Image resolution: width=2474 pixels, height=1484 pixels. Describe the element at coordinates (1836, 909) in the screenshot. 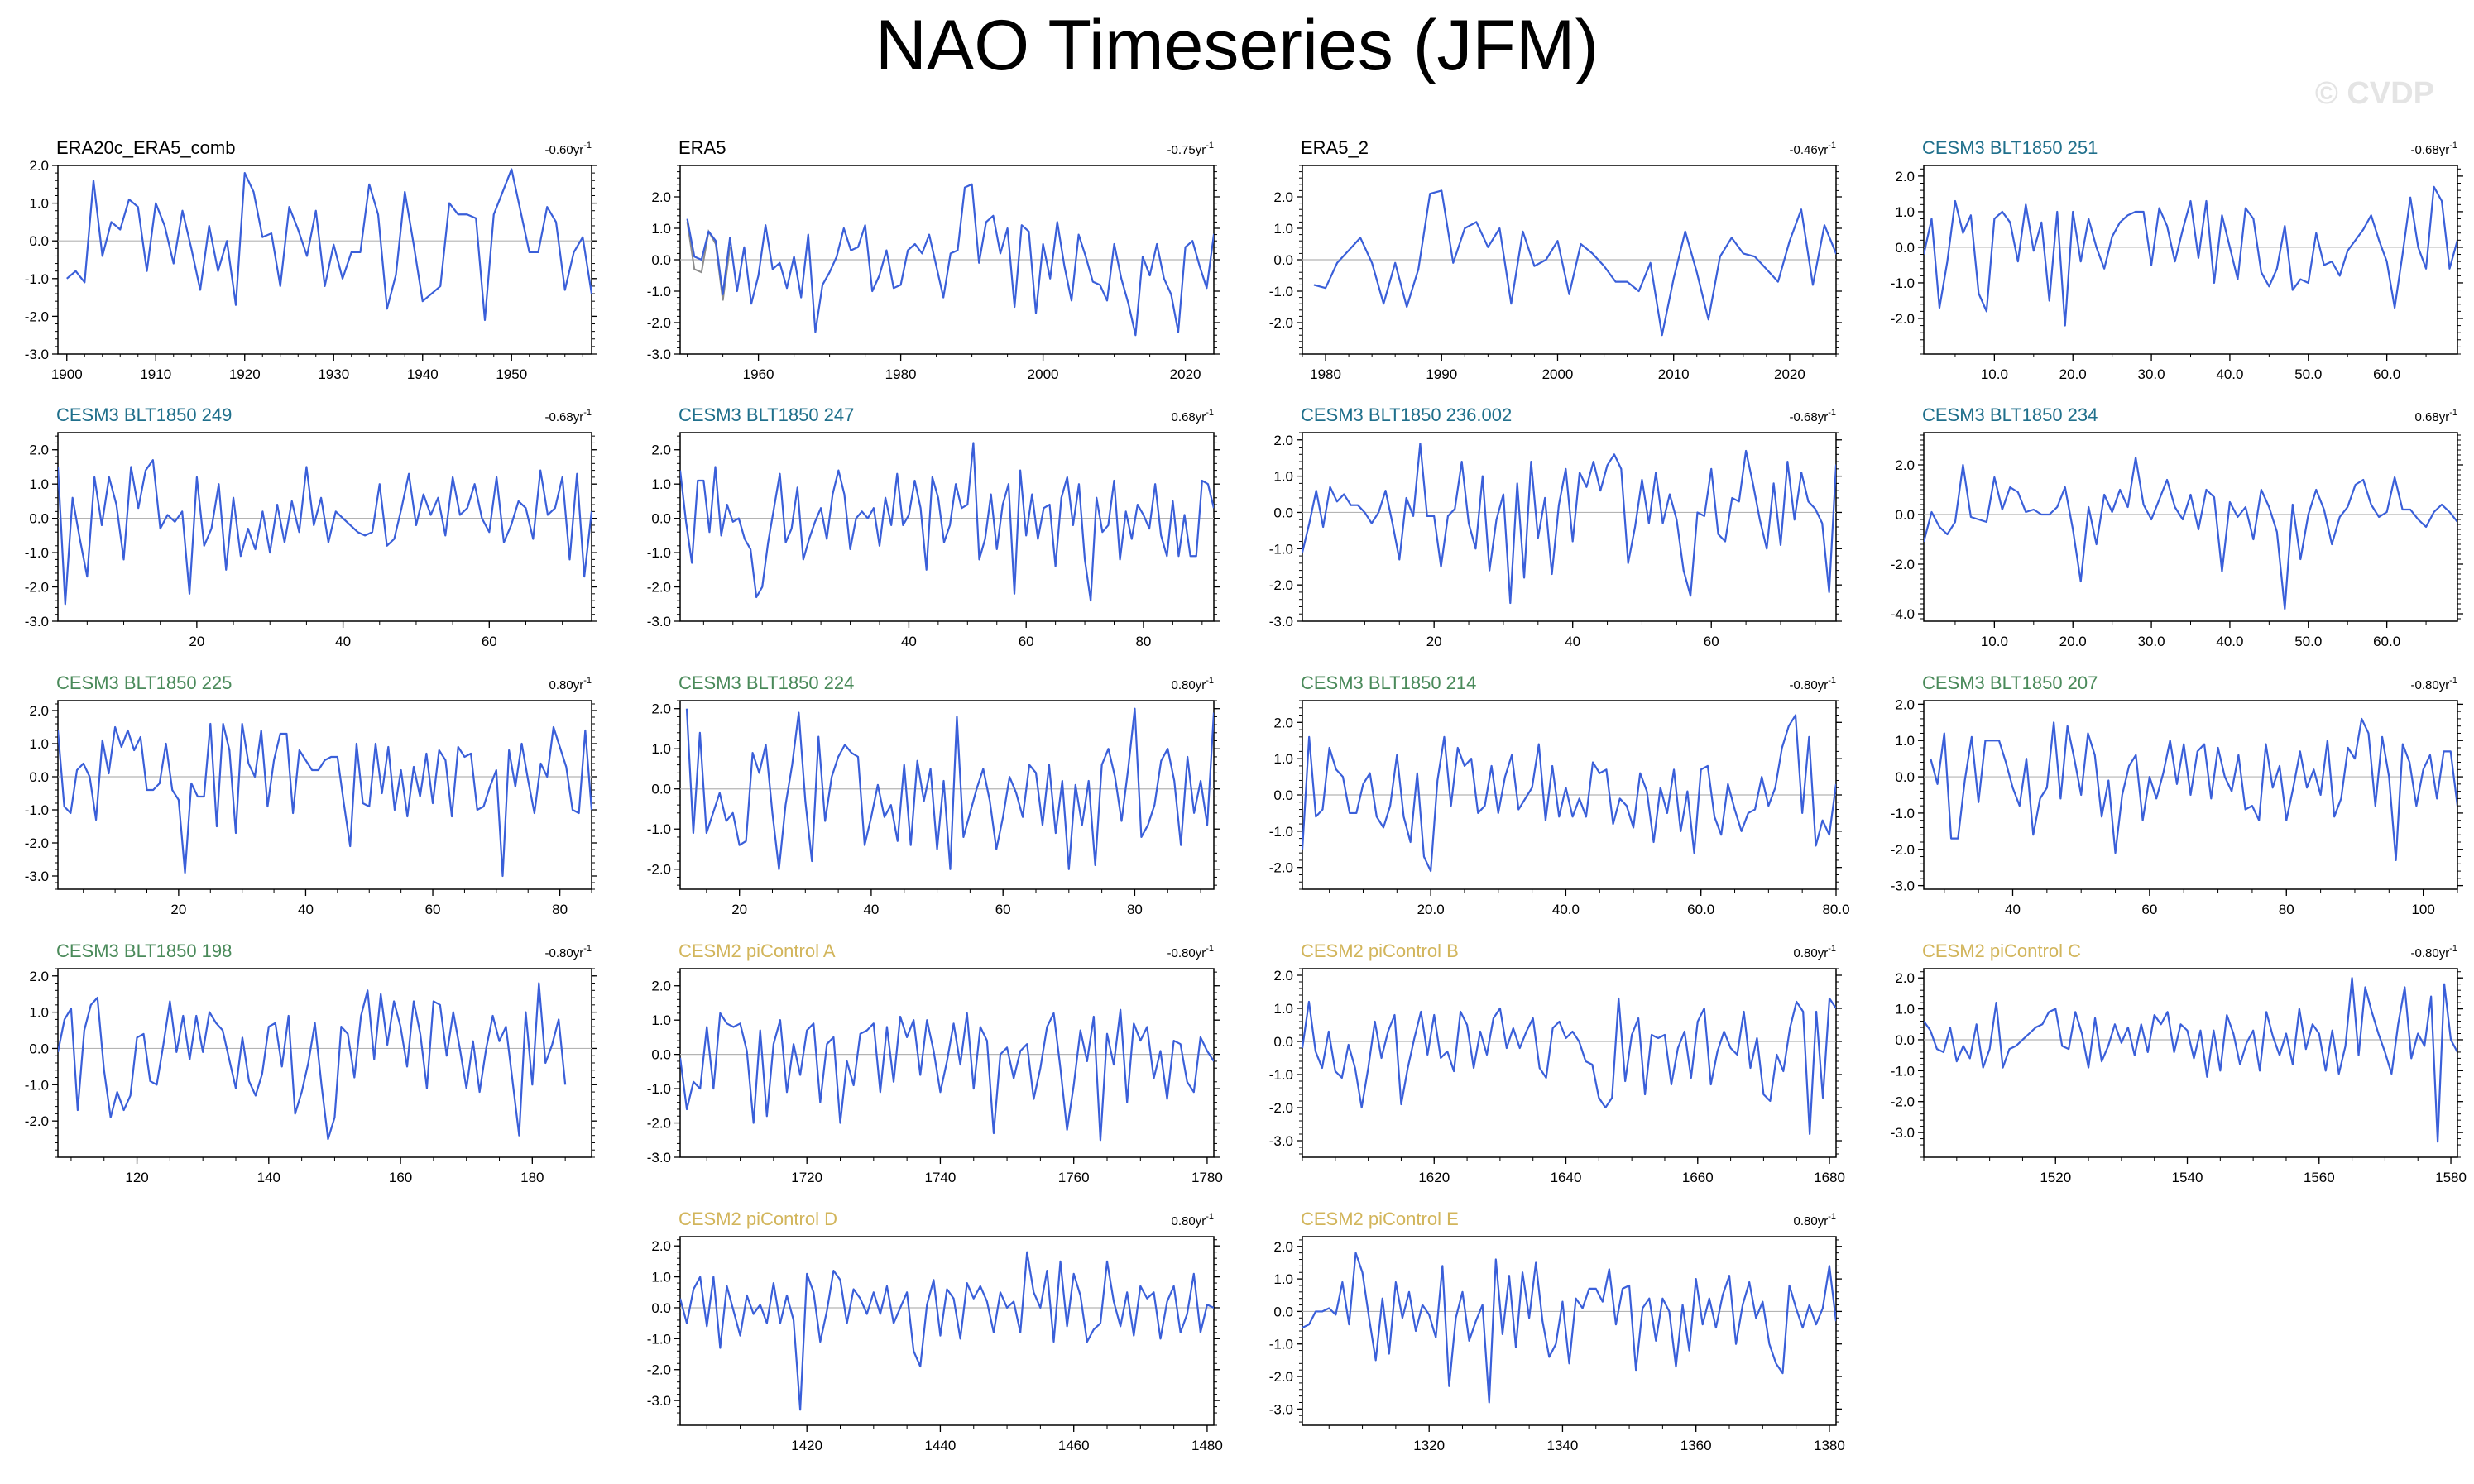

I see `x-tick-label: 80.0` at that location.